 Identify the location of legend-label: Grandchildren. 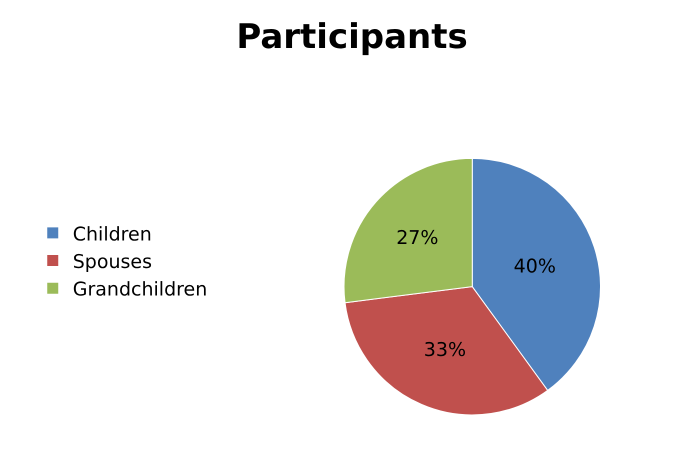
(140, 289).